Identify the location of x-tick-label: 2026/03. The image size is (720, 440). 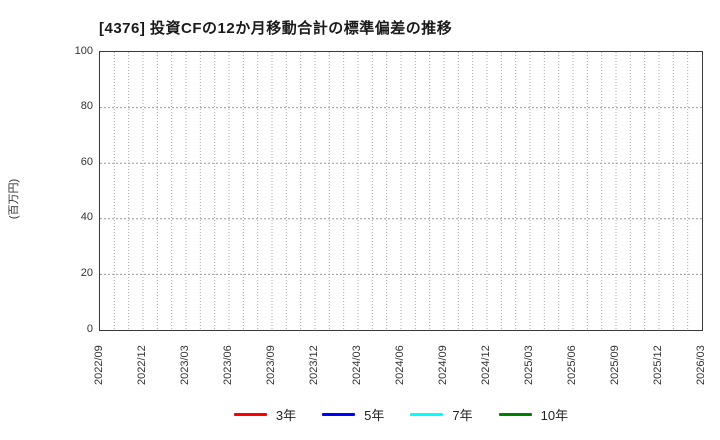
(700, 365).